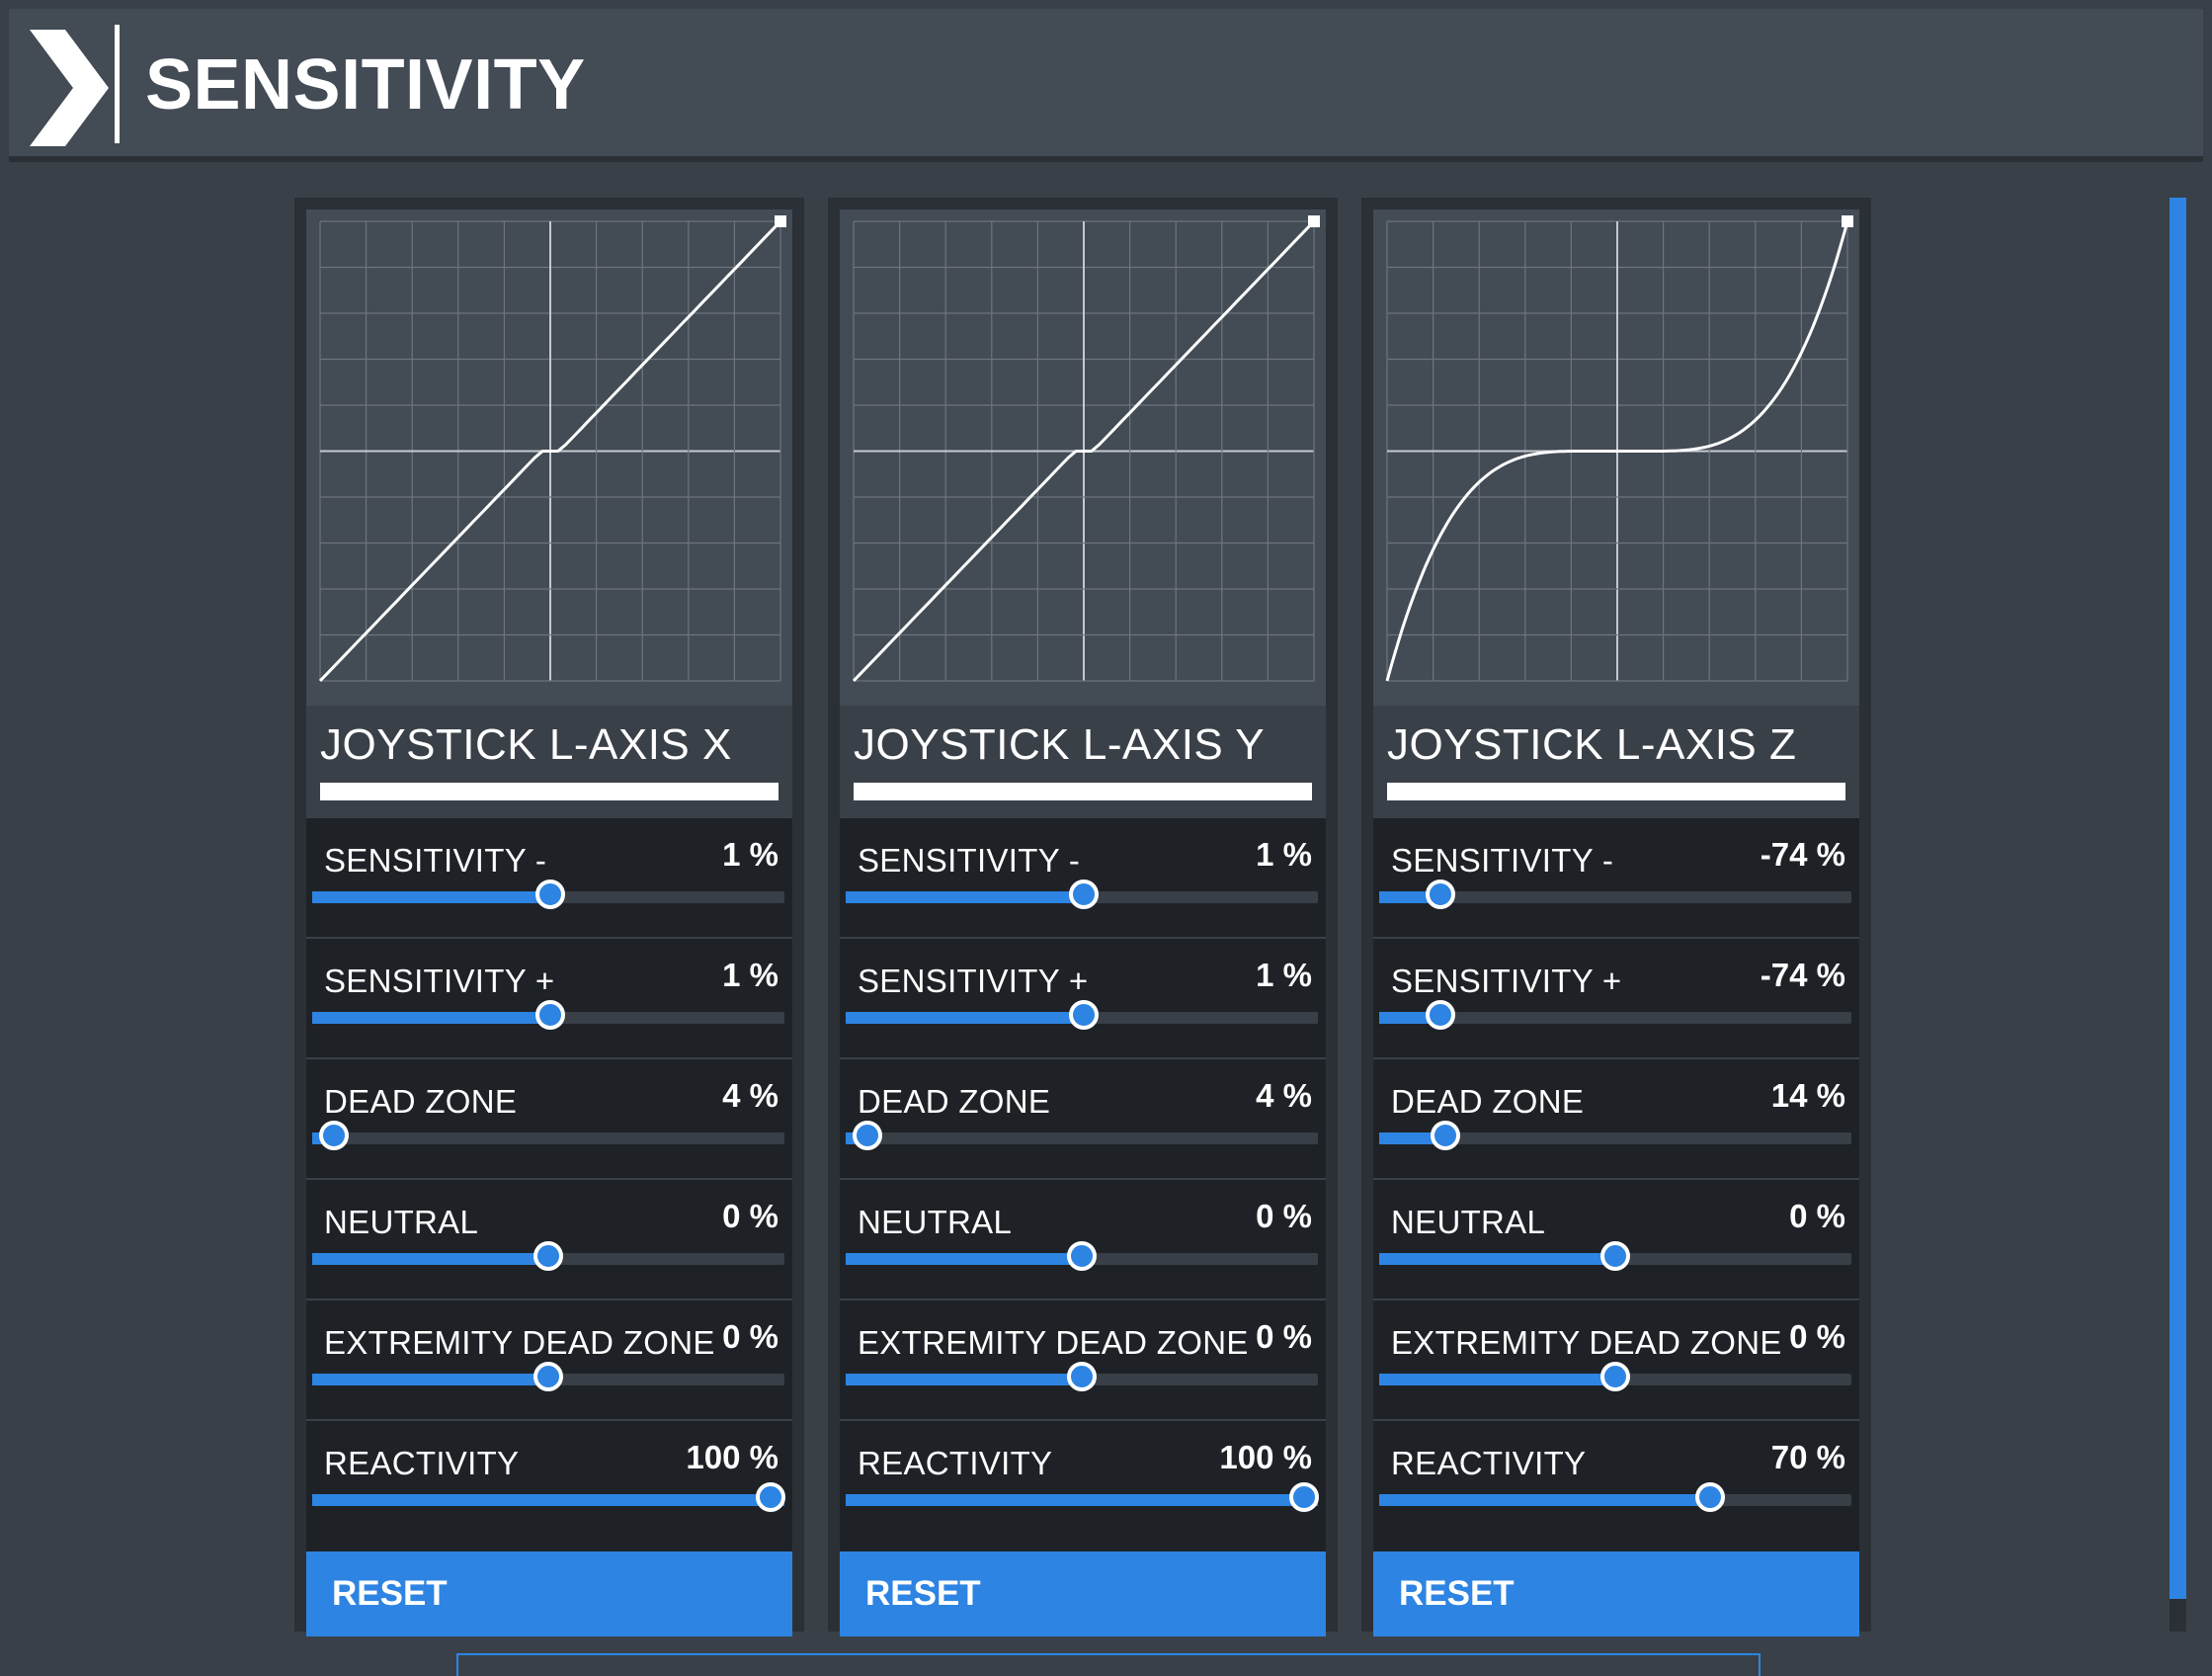 This screenshot has height=1676, width=2212. What do you see at coordinates (1616, 1479) in the screenshot?
I see `setting-row: REACTIVITY 70 %` at bounding box center [1616, 1479].